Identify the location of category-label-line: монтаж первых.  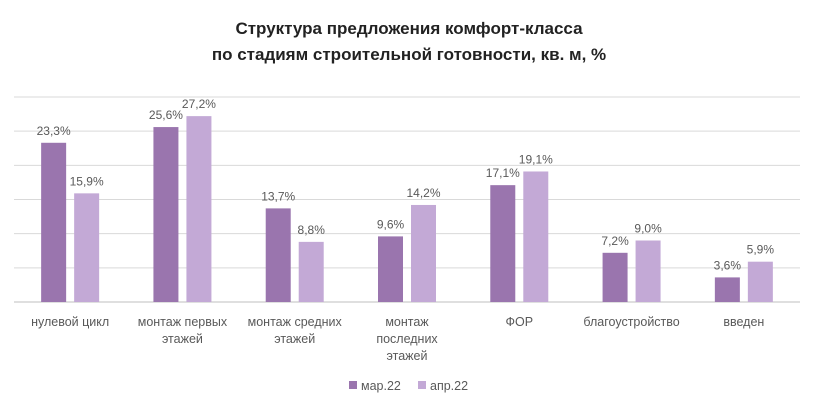
(183, 322).